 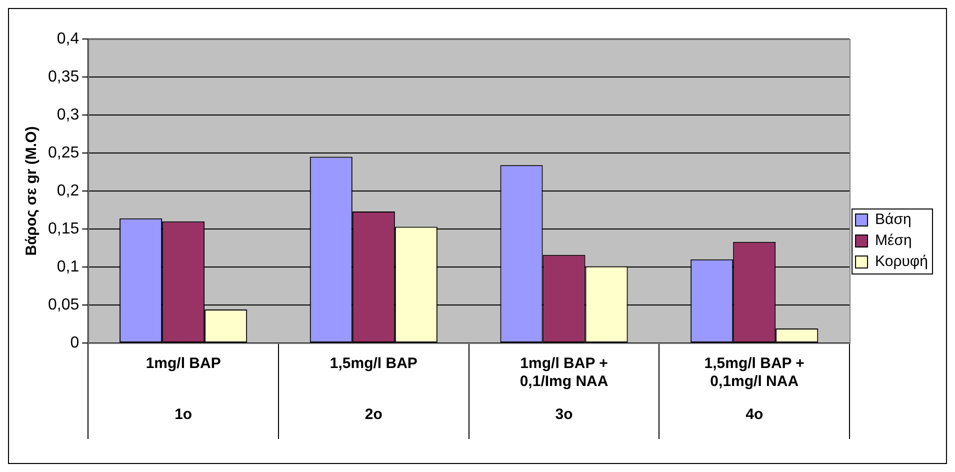 I want to click on y-tick-label: 0,1, so click(x=68, y=267).